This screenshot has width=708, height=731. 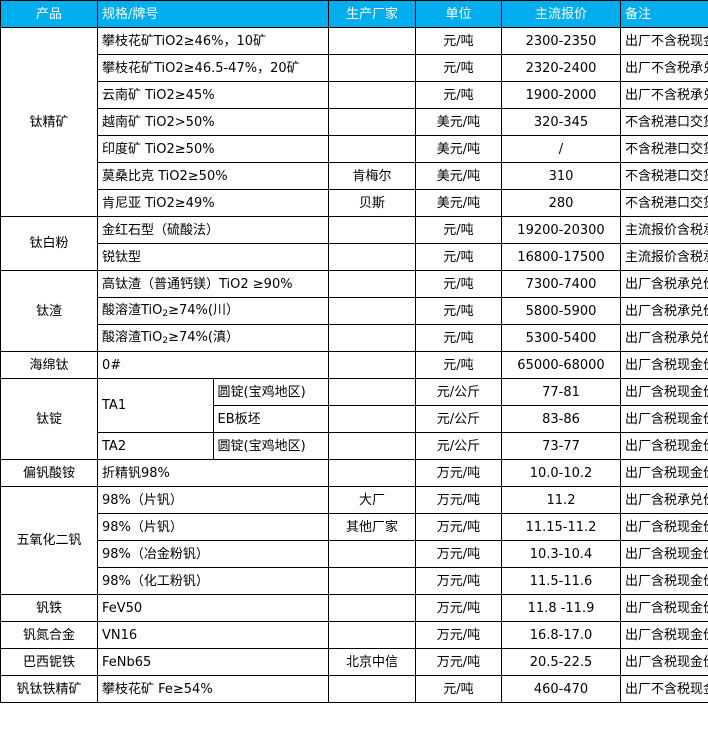 I want to click on cell-spec: 酸溶渣TiO2≥74%(川）, so click(x=213, y=311).